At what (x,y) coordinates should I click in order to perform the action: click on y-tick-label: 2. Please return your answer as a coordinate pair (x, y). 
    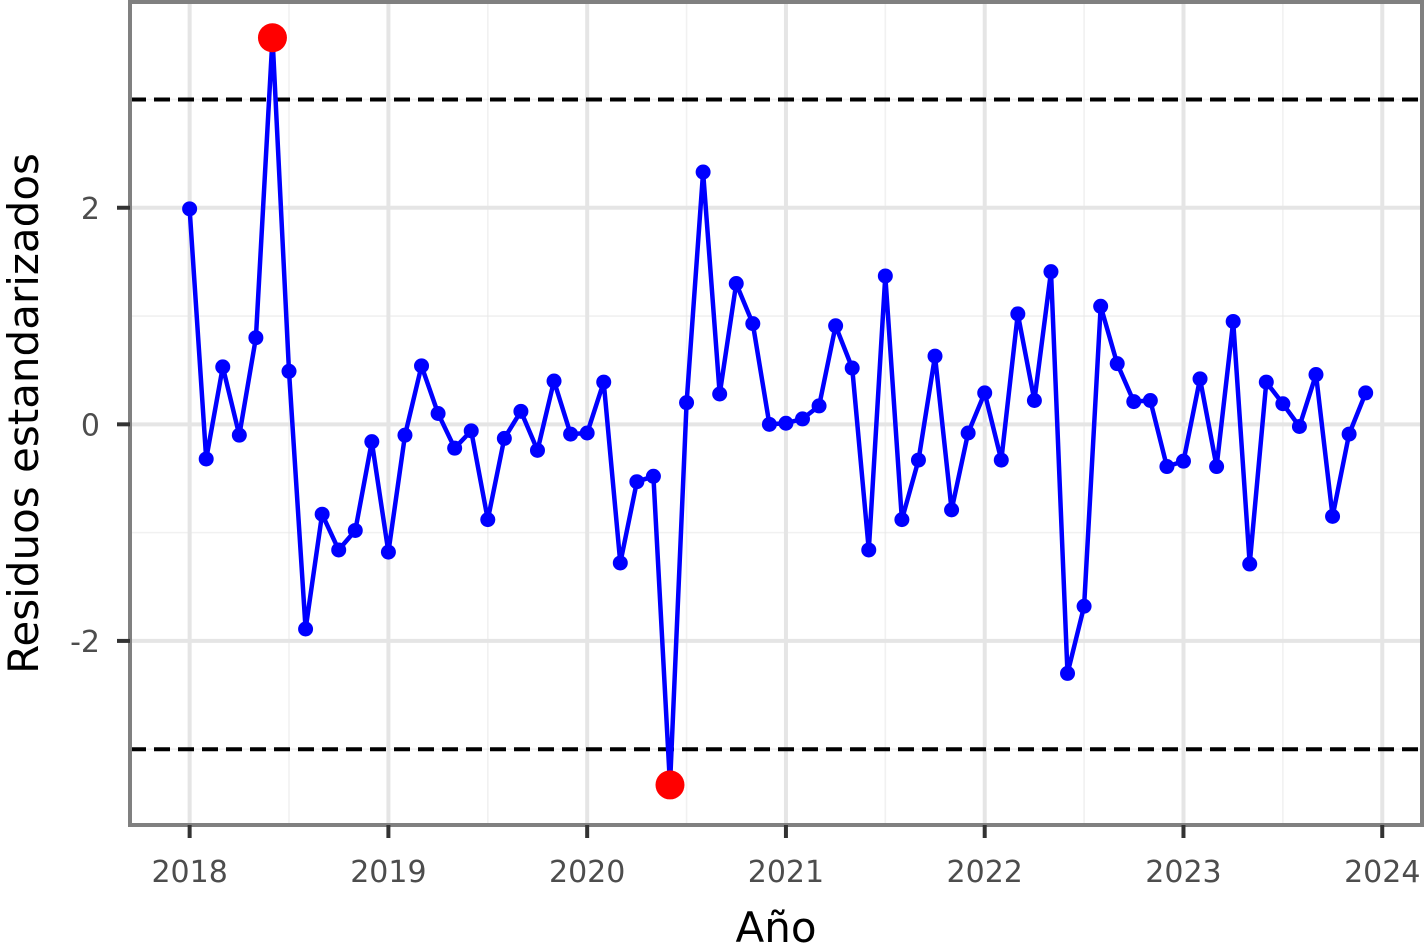
    Looking at the image, I should click on (90, 209).